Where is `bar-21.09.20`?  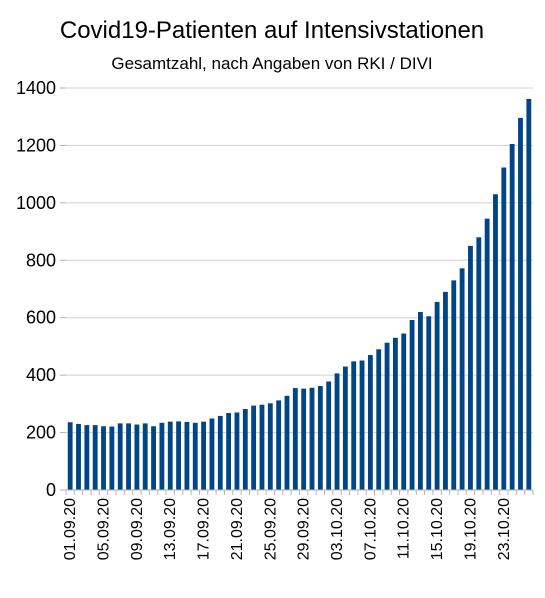 bar-21.09.20 is located at coordinates (237, 451).